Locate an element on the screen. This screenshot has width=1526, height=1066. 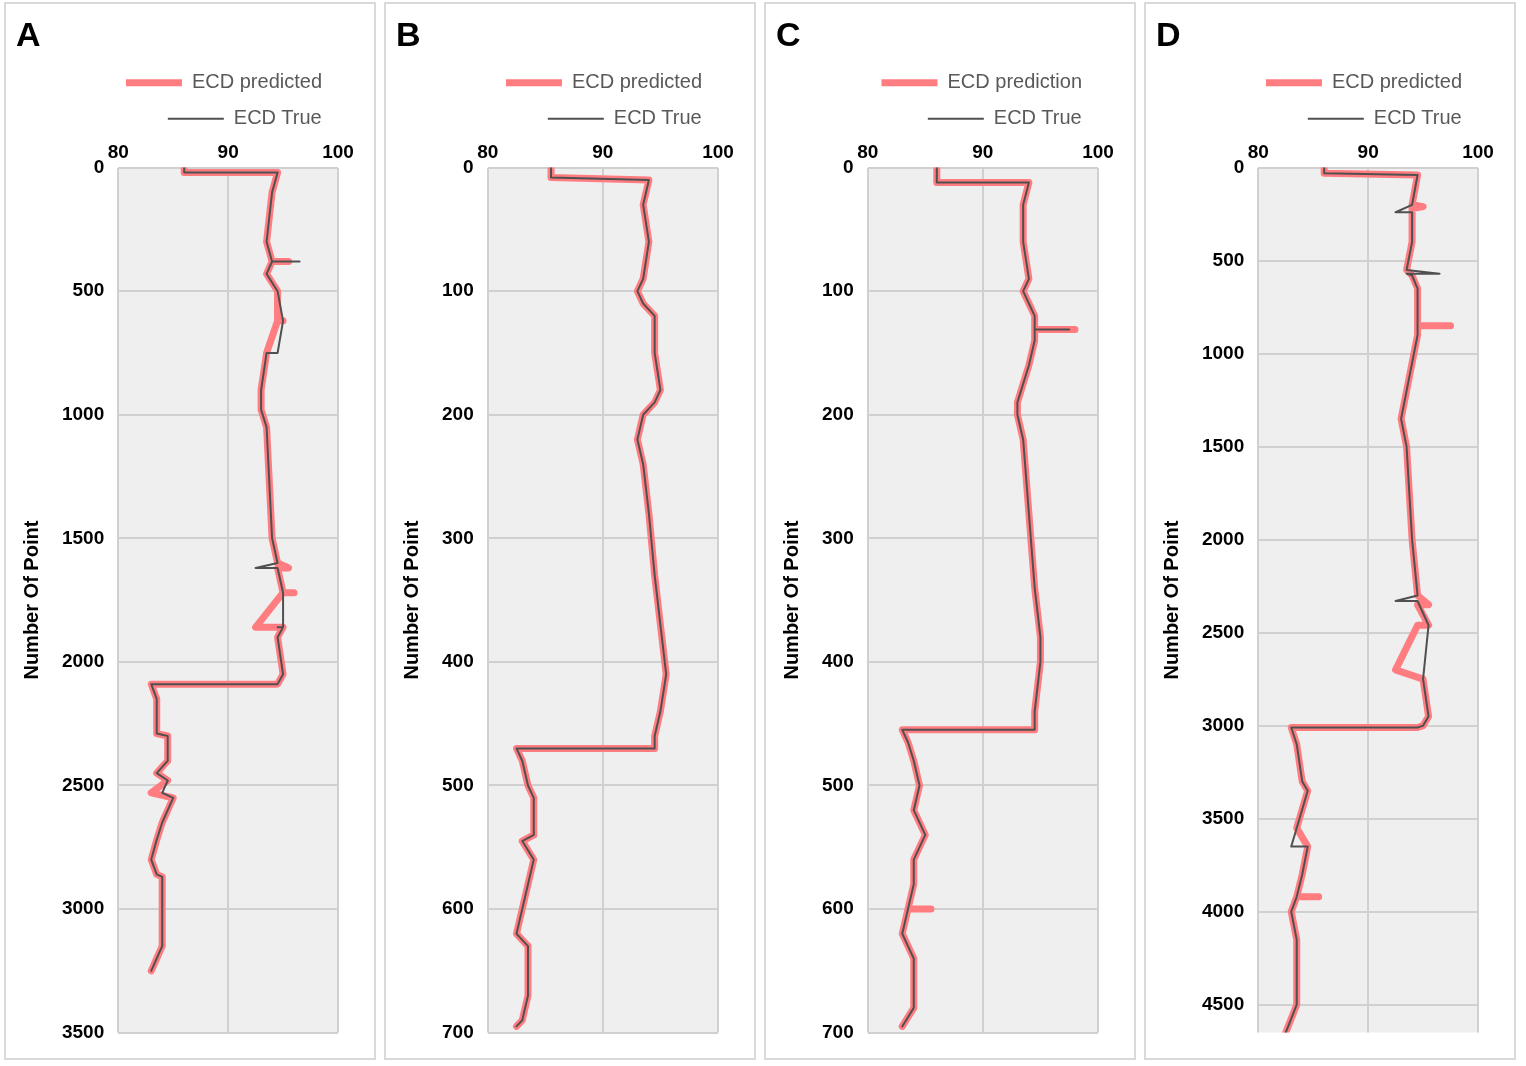
chart-title: C is located at coordinates (788, 33).